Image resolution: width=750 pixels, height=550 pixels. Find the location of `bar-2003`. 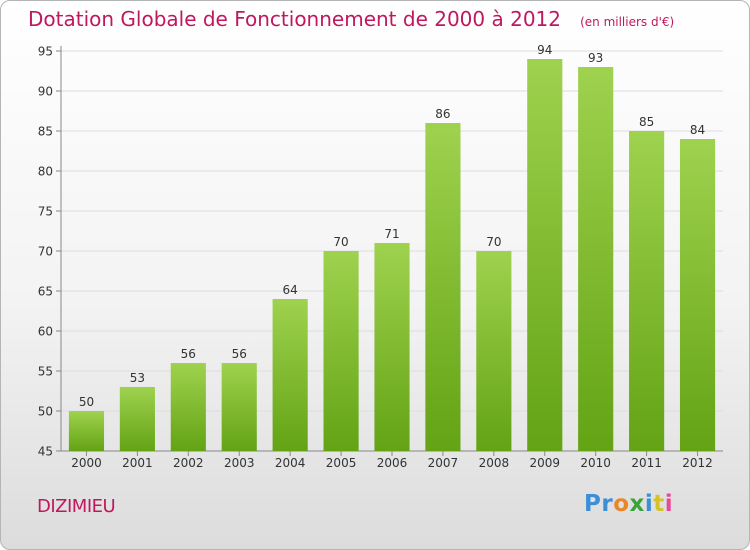

bar-2003 is located at coordinates (239, 407).